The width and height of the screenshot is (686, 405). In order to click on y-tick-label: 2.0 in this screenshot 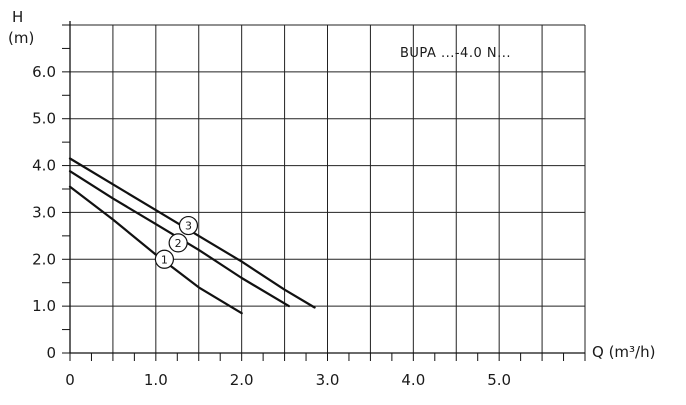, I will do `click(44, 259)`.